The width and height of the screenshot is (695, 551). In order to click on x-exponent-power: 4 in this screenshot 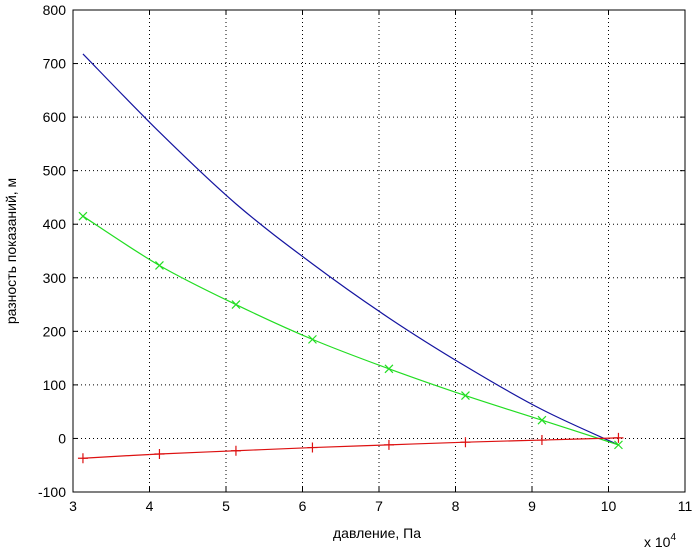, I will do `click(673, 537)`.